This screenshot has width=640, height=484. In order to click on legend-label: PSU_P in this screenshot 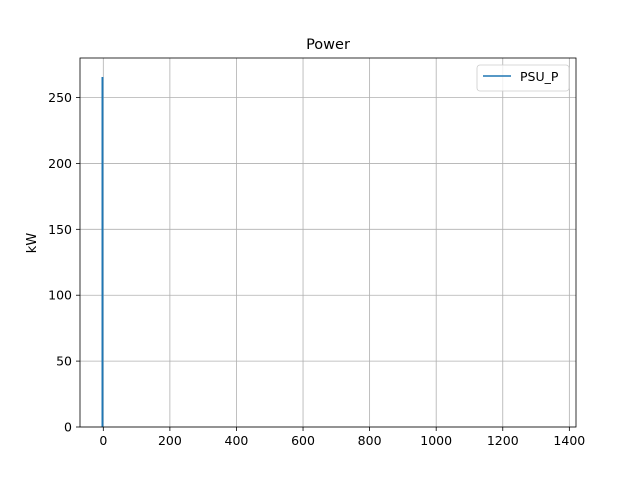, I will do `click(539, 76)`.